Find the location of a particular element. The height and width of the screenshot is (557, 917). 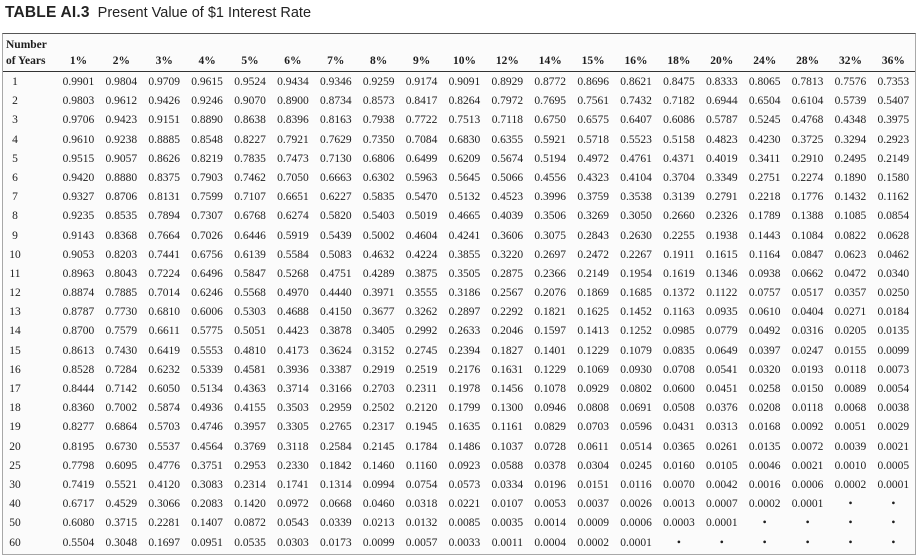

present-value-cell: 0.0304 is located at coordinates (593, 465).